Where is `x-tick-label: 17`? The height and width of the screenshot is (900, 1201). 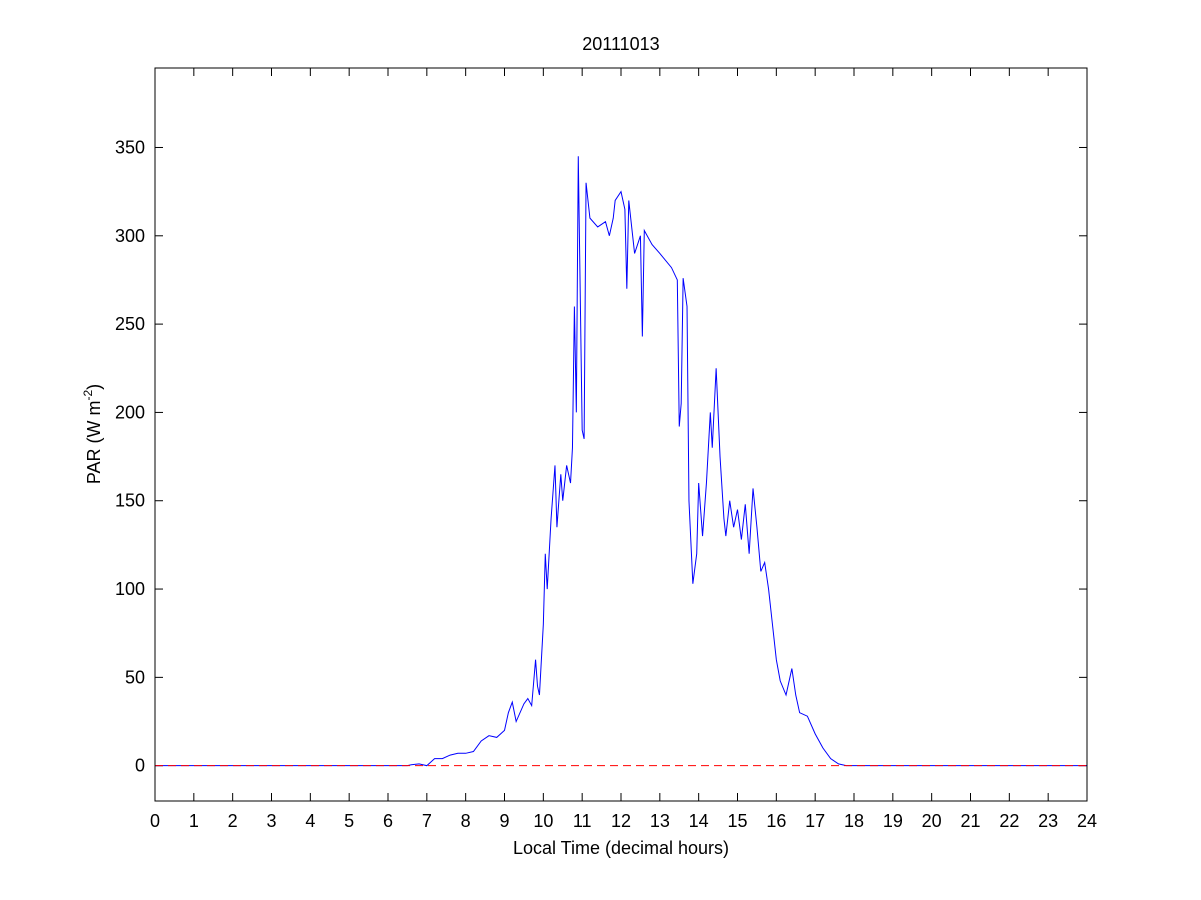
x-tick-label: 17 is located at coordinates (815, 821).